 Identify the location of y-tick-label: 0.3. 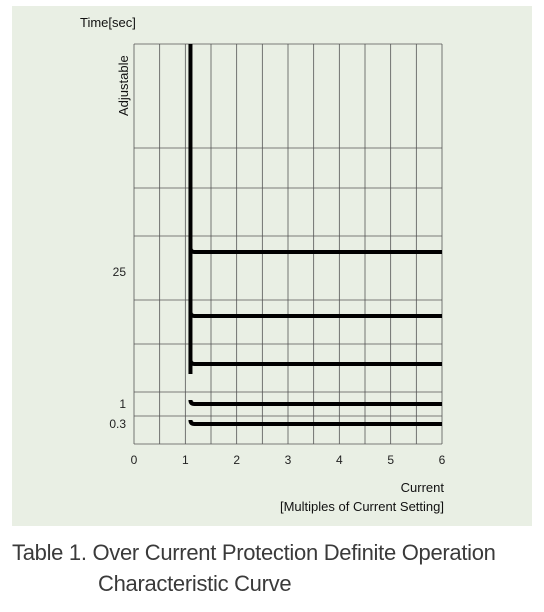
(117, 424).